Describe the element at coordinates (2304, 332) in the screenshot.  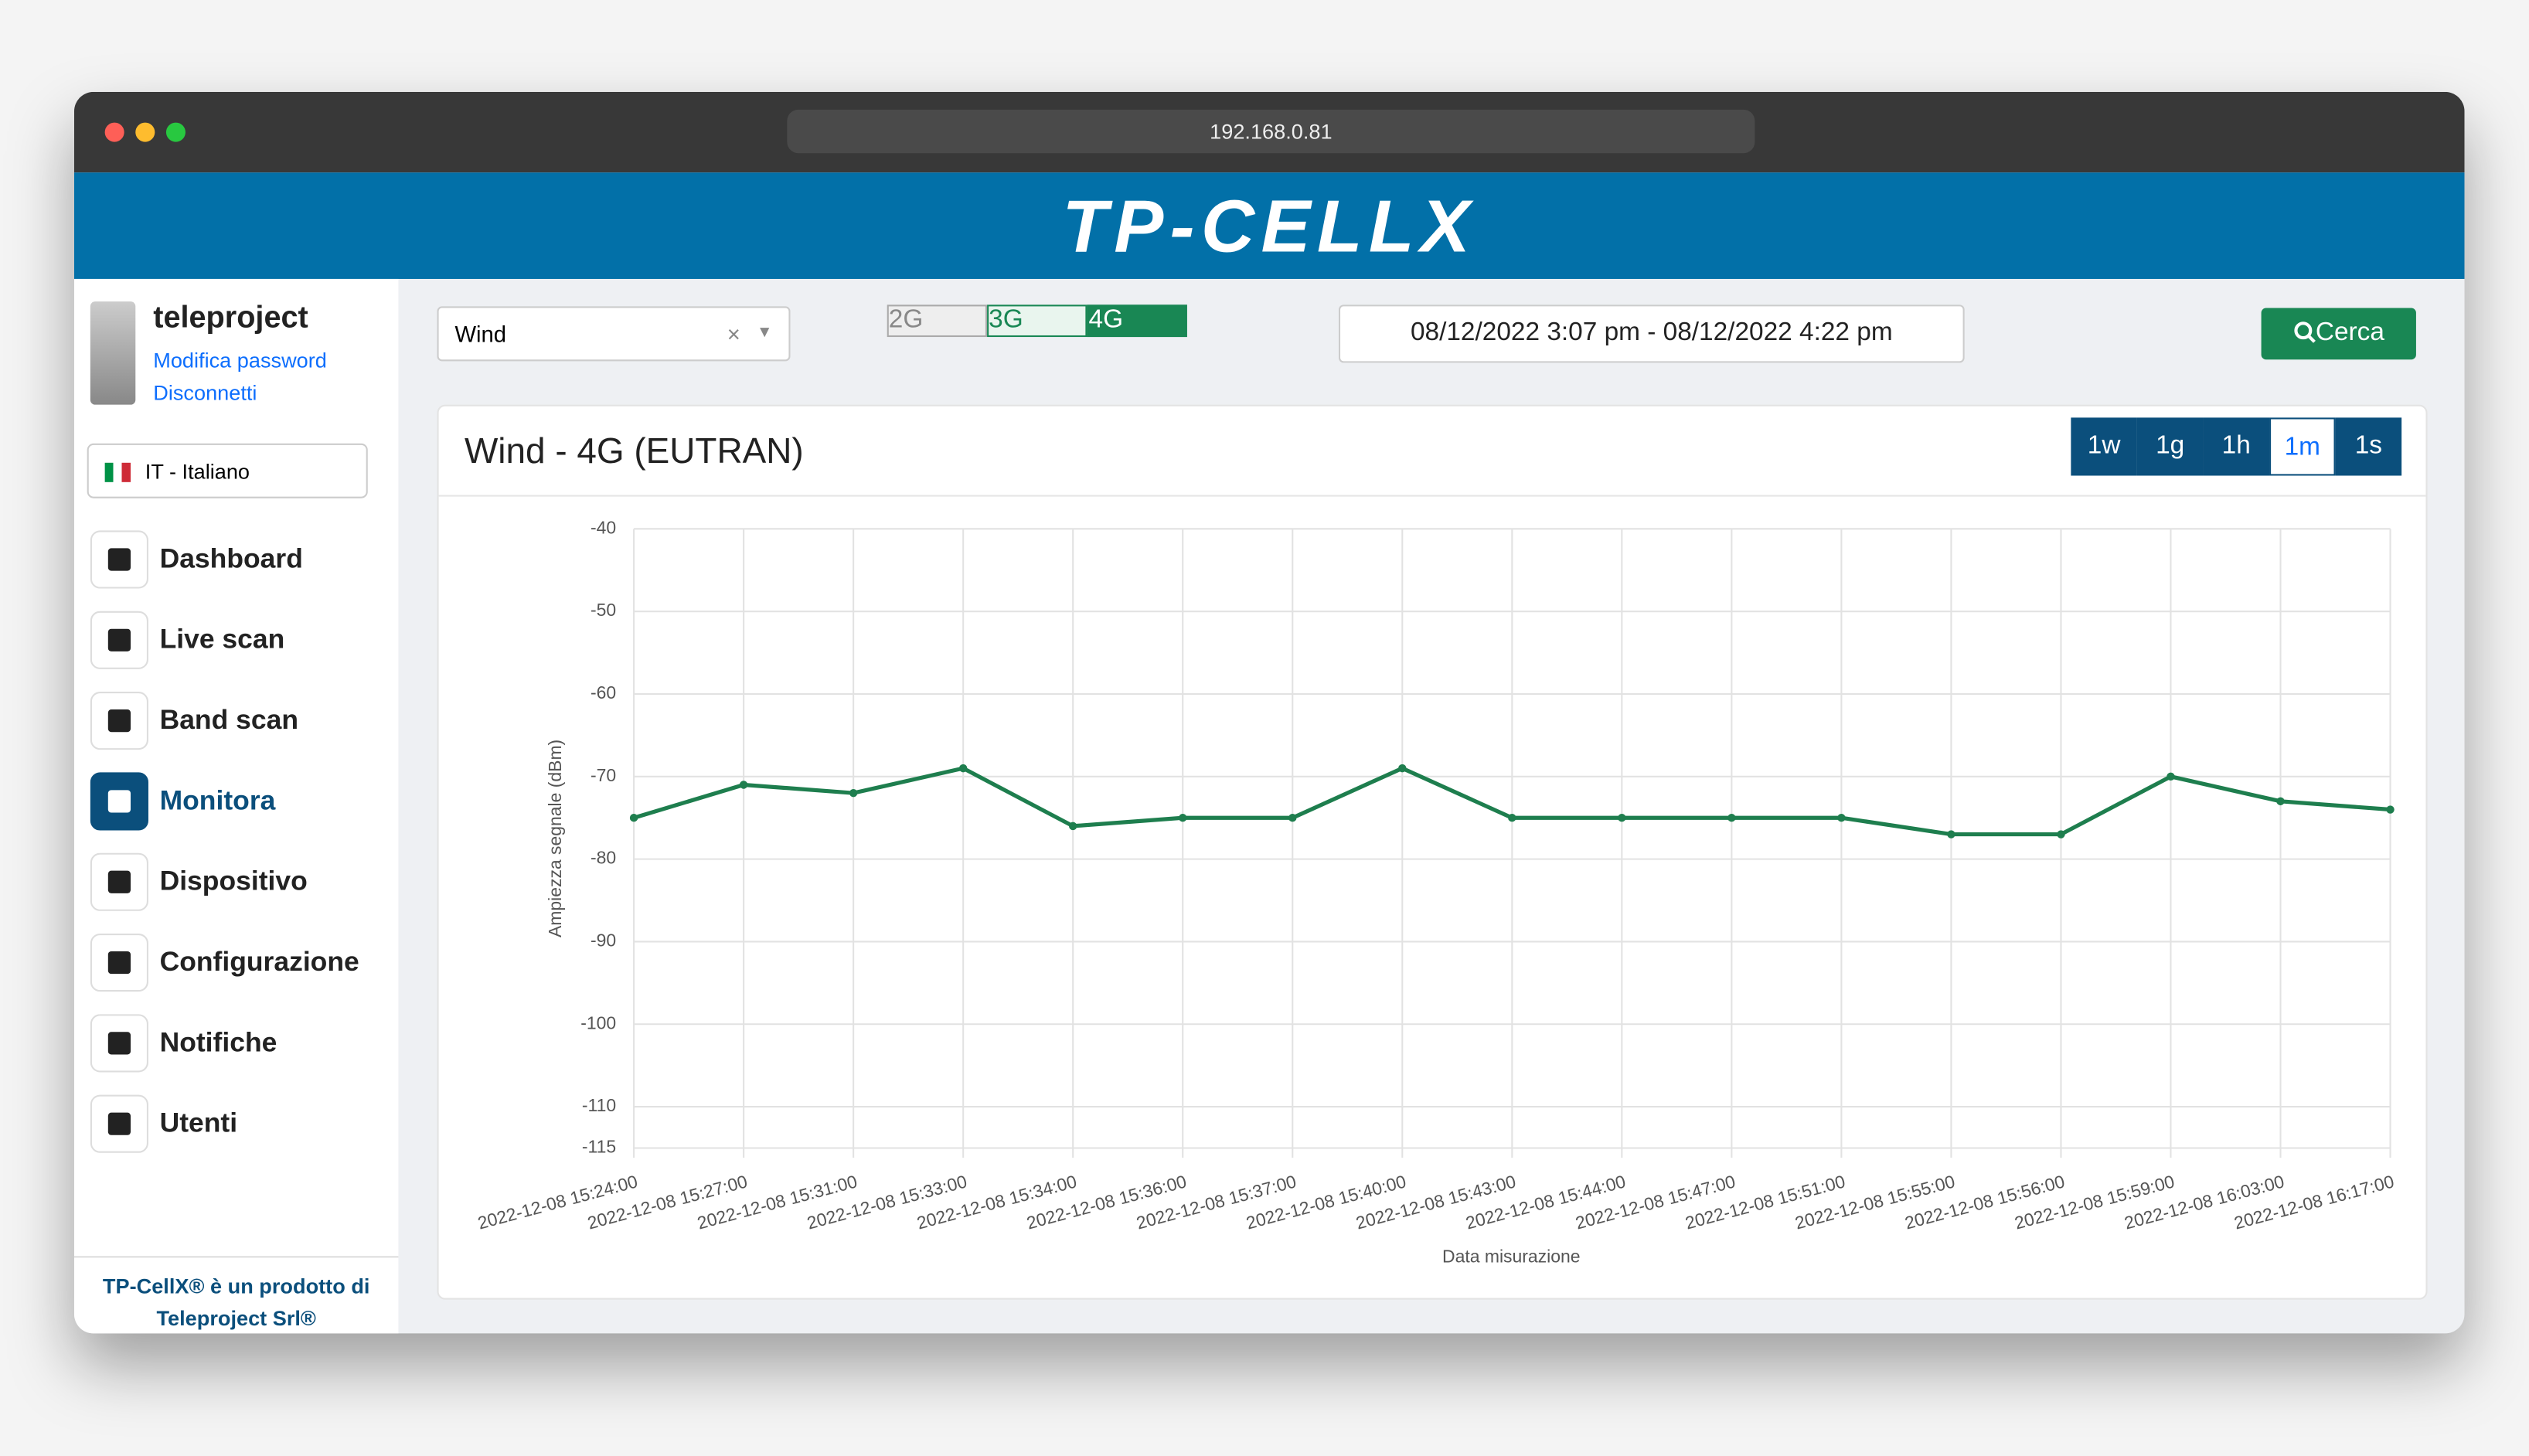
I see `search-icon` at that location.